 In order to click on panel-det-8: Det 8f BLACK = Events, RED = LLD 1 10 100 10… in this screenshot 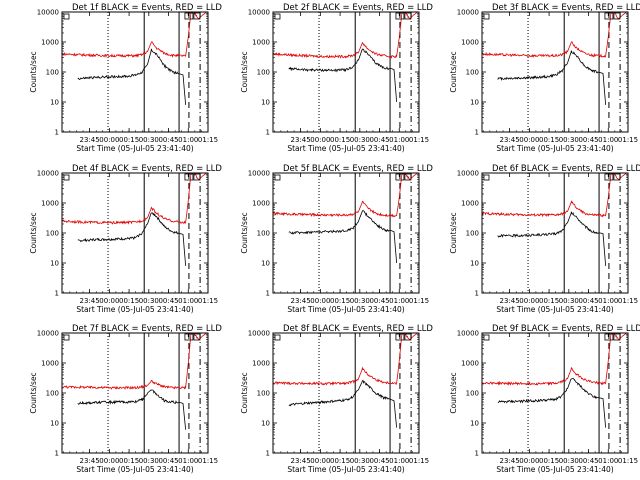, I will do `click(336, 399)`.